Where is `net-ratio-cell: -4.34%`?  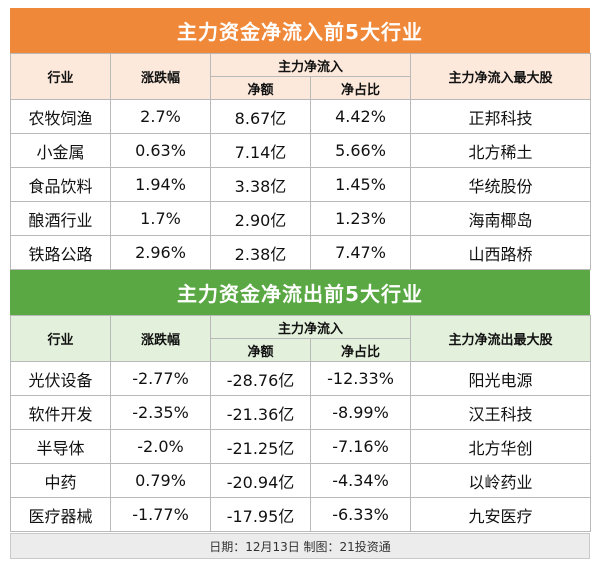
net-ratio-cell: -4.34% is located at coordinates (360, 480).